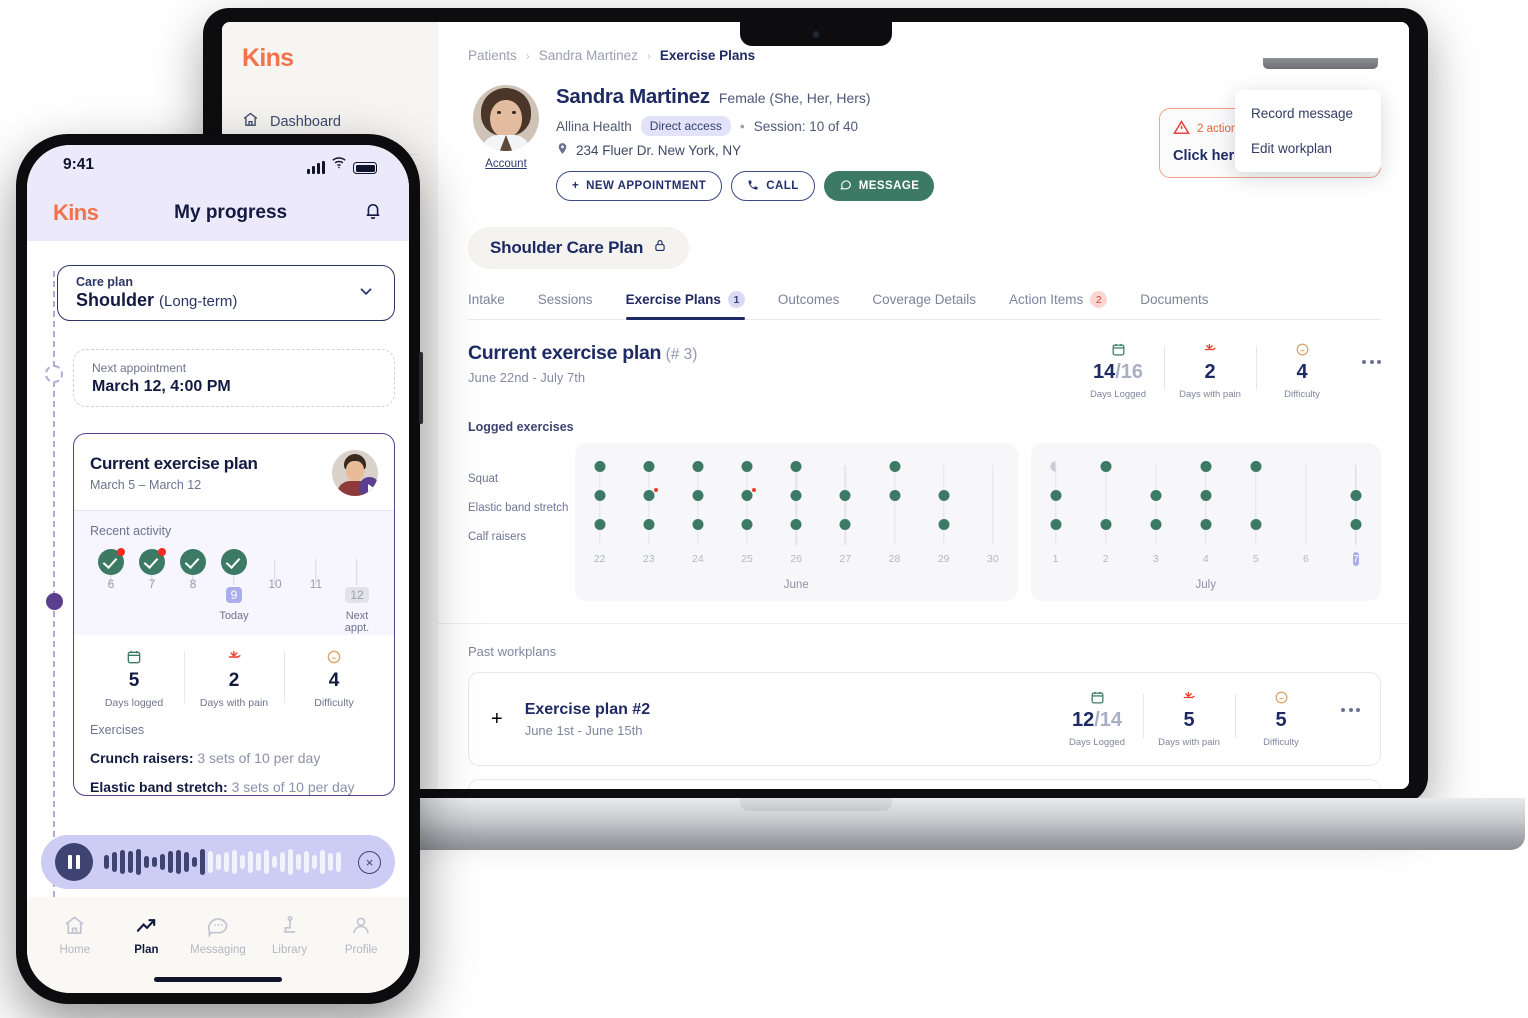 The image size is (1528, 1018). What do you see at coordinates (1292, 148) in the screenshot?
I see `menu-item-edit-workplan: Edit workplan` at bounding box center [1292, 148].